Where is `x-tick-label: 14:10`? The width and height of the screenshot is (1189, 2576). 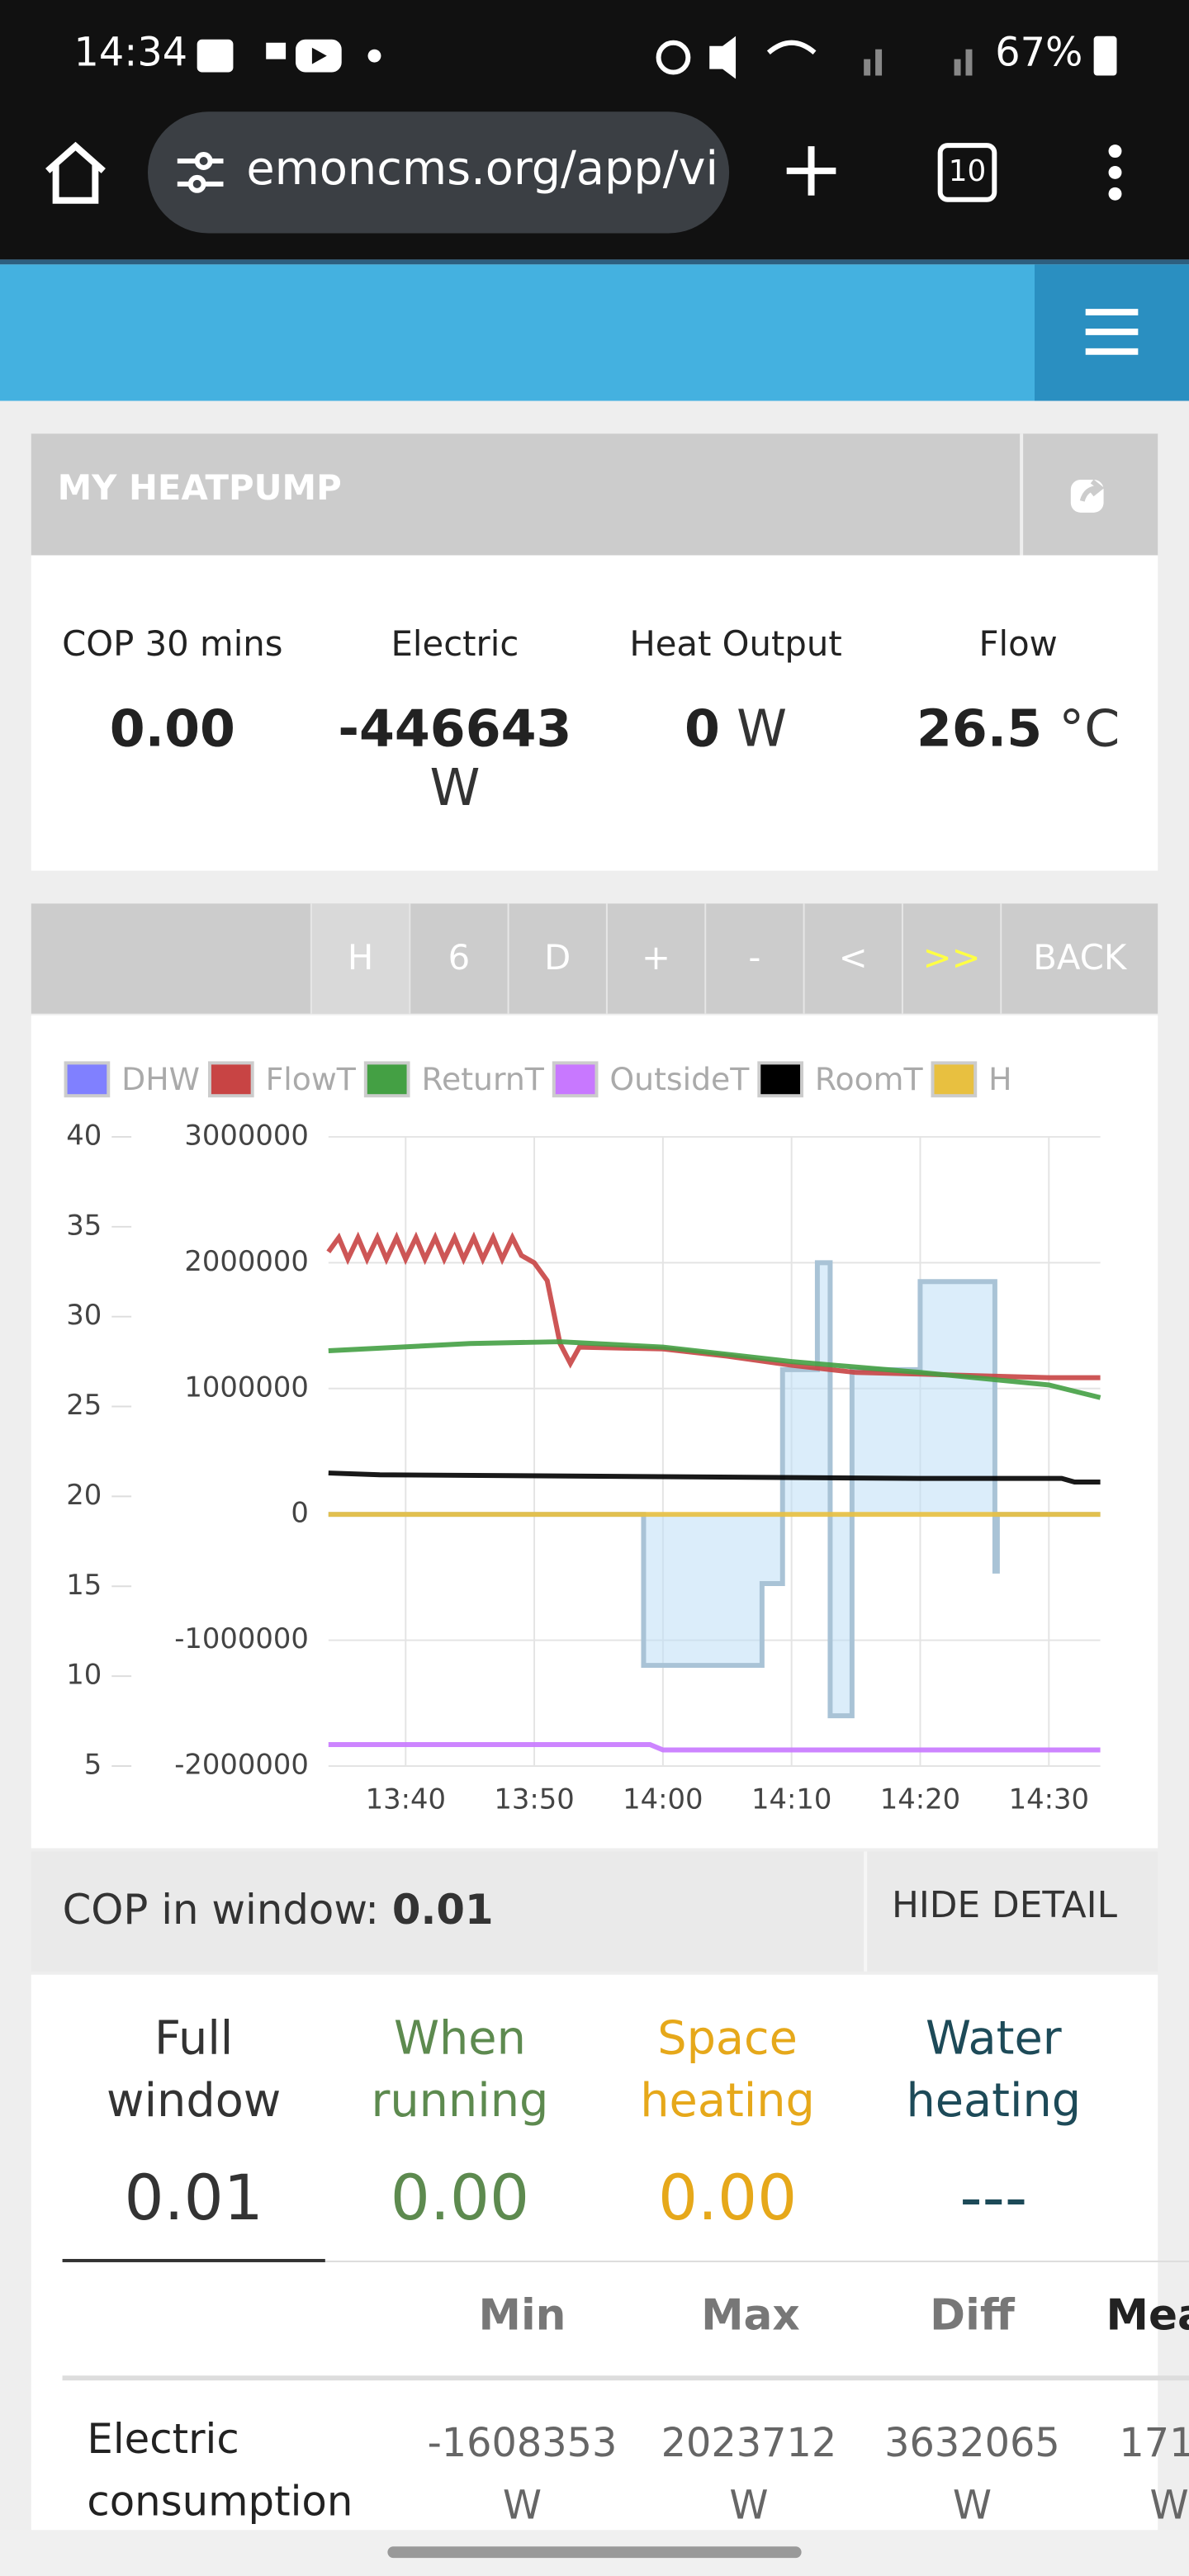
x-tick-label: 14:10 is located at coordinates (791, 1799).